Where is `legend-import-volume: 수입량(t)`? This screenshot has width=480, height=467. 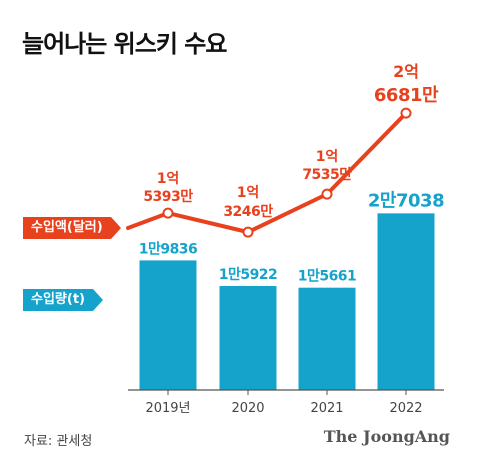 legend-import-volume: 수입량(t) is located at coordinates (63, 300).